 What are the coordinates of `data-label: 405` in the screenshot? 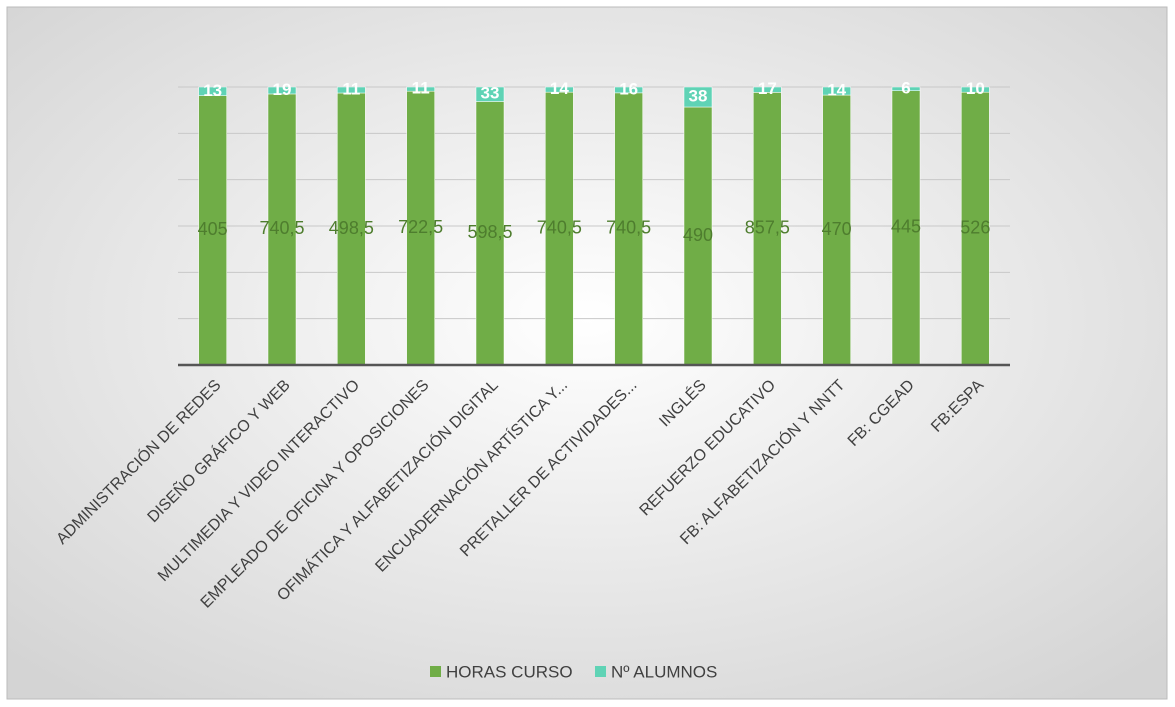 It's located at (213, 229).